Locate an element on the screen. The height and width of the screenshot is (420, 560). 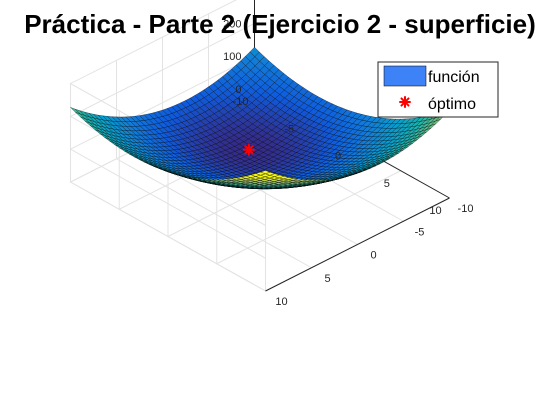
x-tick-labels: -10 -5 0 5 10 is located at coordinates (337, 156).